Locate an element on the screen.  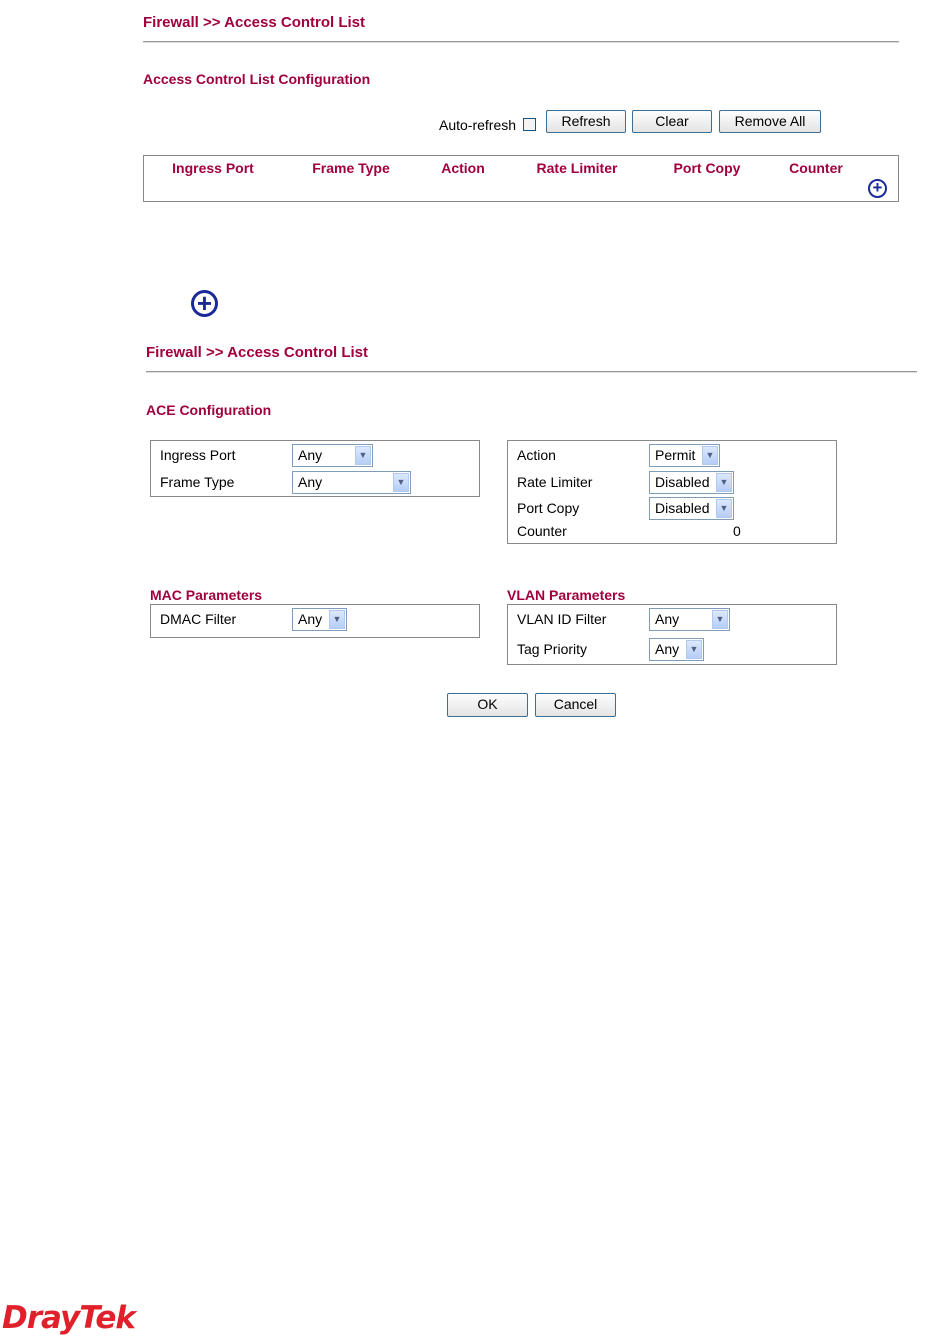
clear-button: Clear is located at coordinates (672, 121).